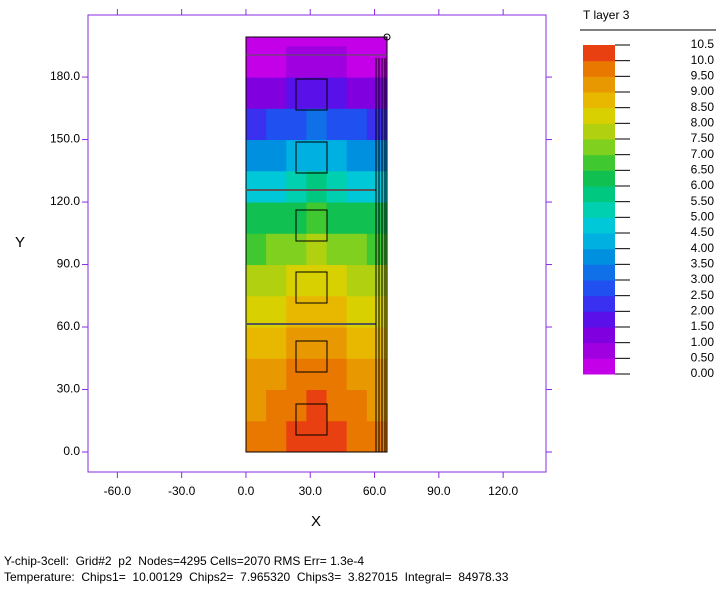  Describe the element at coordinates (20, 242) in the screenshot. I see `y-axis-label: Y` at that location.